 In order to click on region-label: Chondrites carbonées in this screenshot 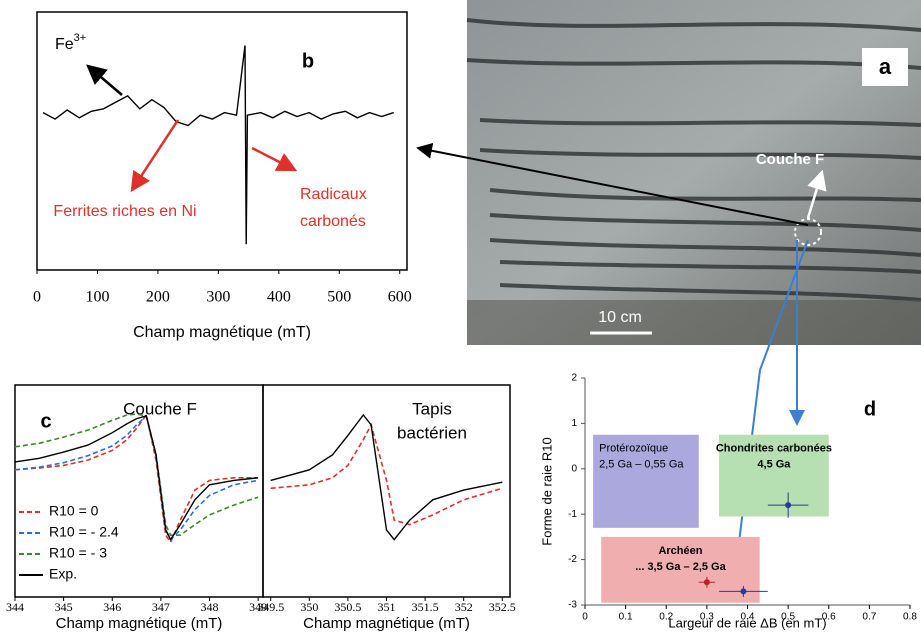, I will do `click(774, 449)`.